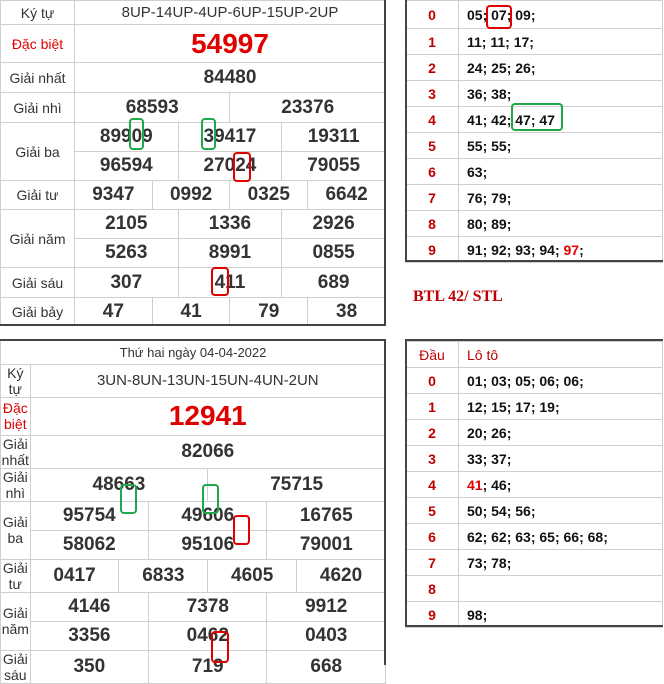  I want to click on giai-nam-value: 3356, so click(89, 635).